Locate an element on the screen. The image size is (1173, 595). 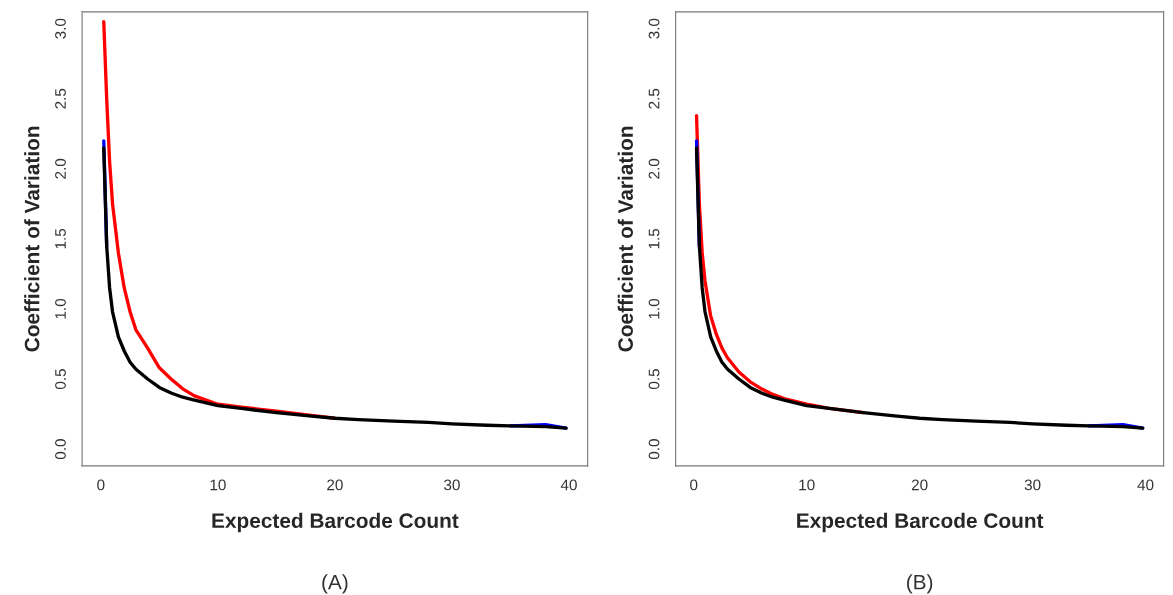
text: (A) is located at coordinates (335, 584).